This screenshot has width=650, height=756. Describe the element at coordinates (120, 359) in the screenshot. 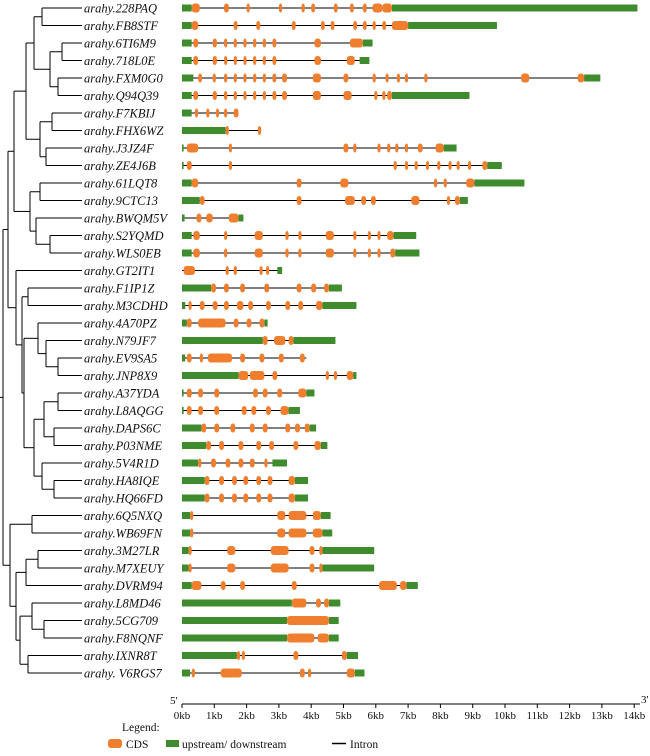

I see `gene-label: arahy.EV9SA5` at that location.